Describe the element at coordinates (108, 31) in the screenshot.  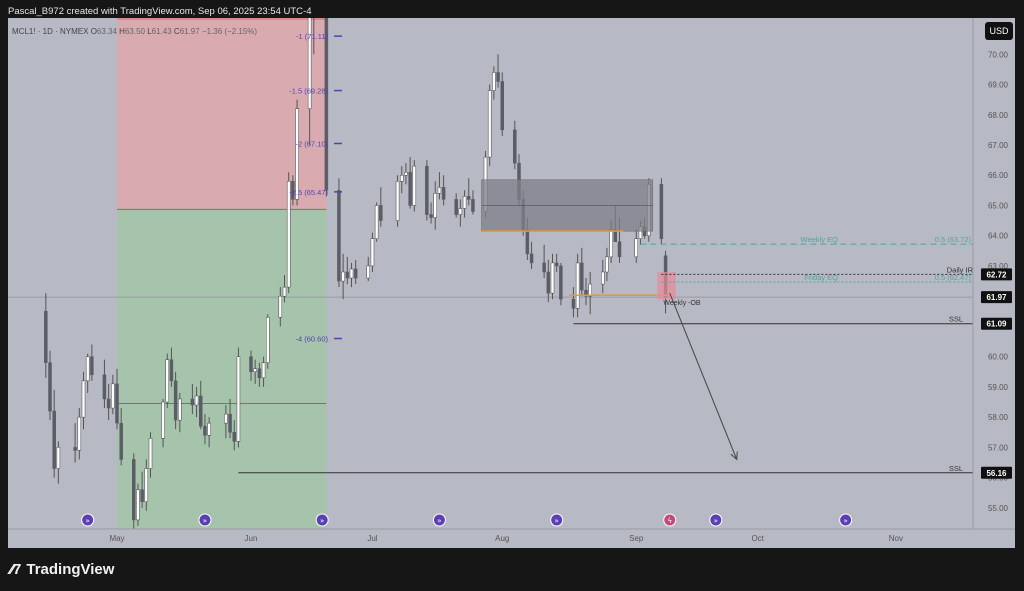
I see `symbol-info-part: 63.34` at that location.